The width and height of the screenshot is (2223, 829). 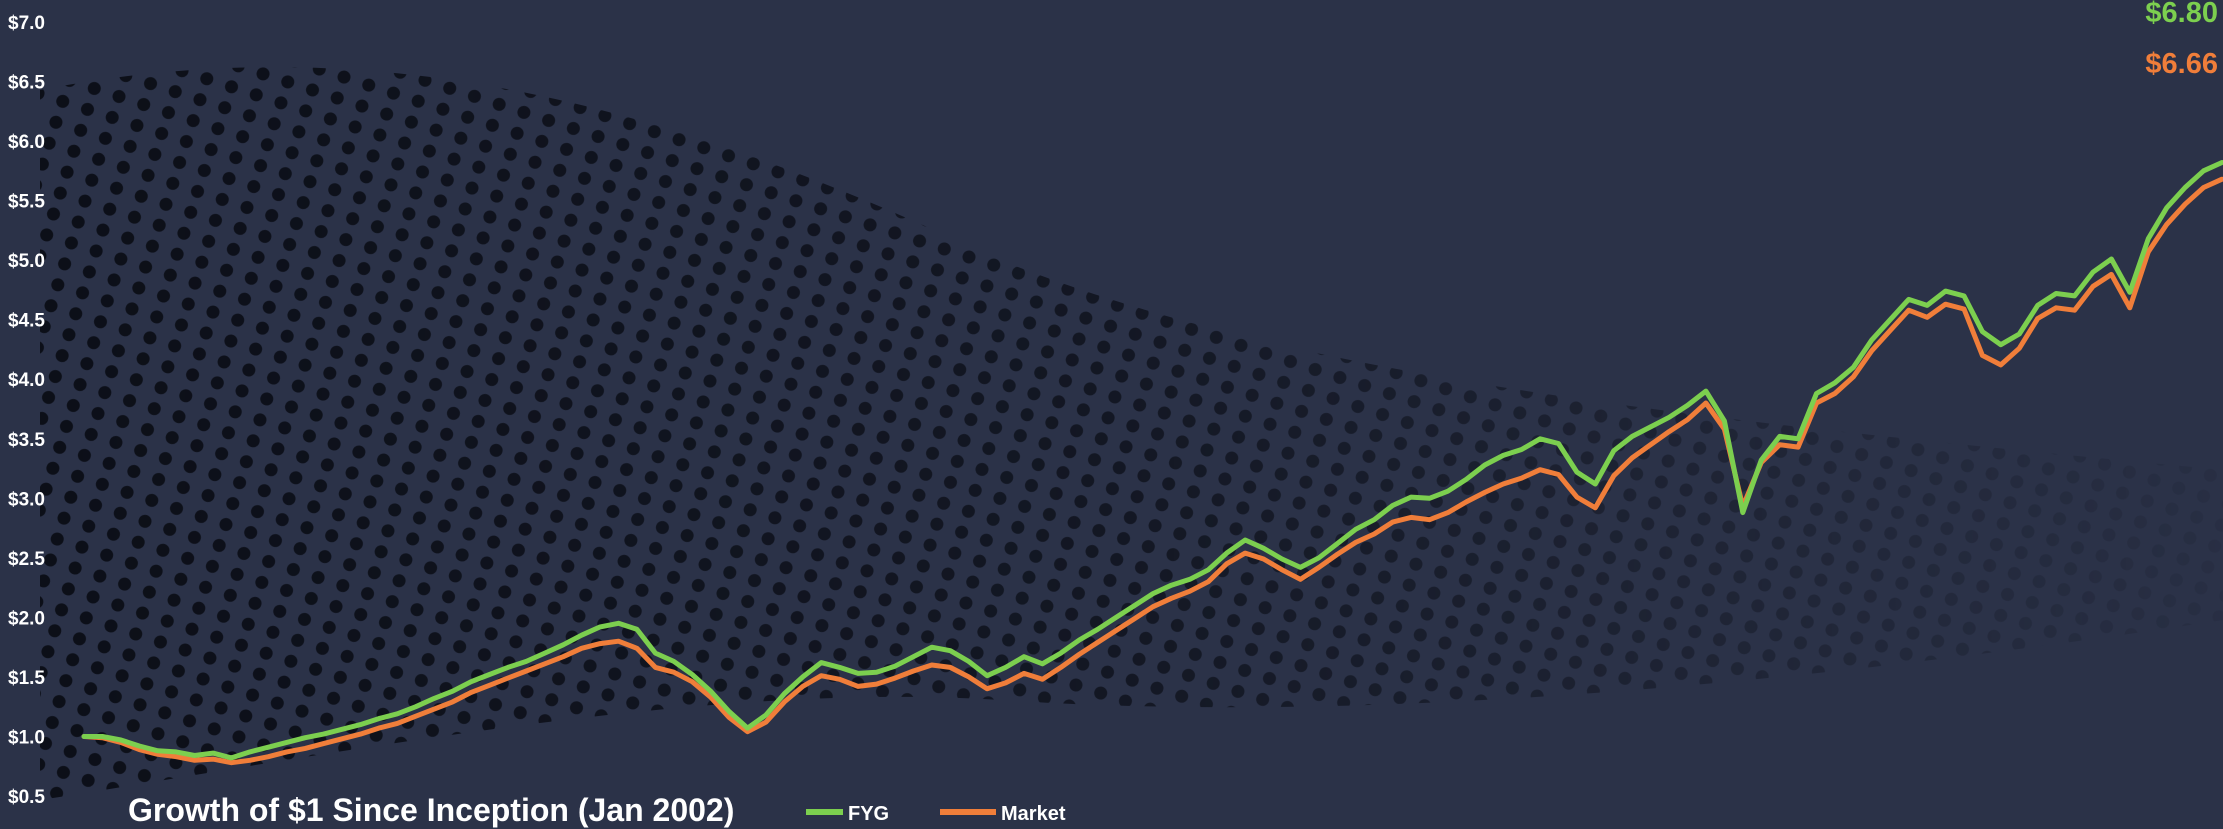 I want to click on legend: FYG Market, so click(x=936, y=814).